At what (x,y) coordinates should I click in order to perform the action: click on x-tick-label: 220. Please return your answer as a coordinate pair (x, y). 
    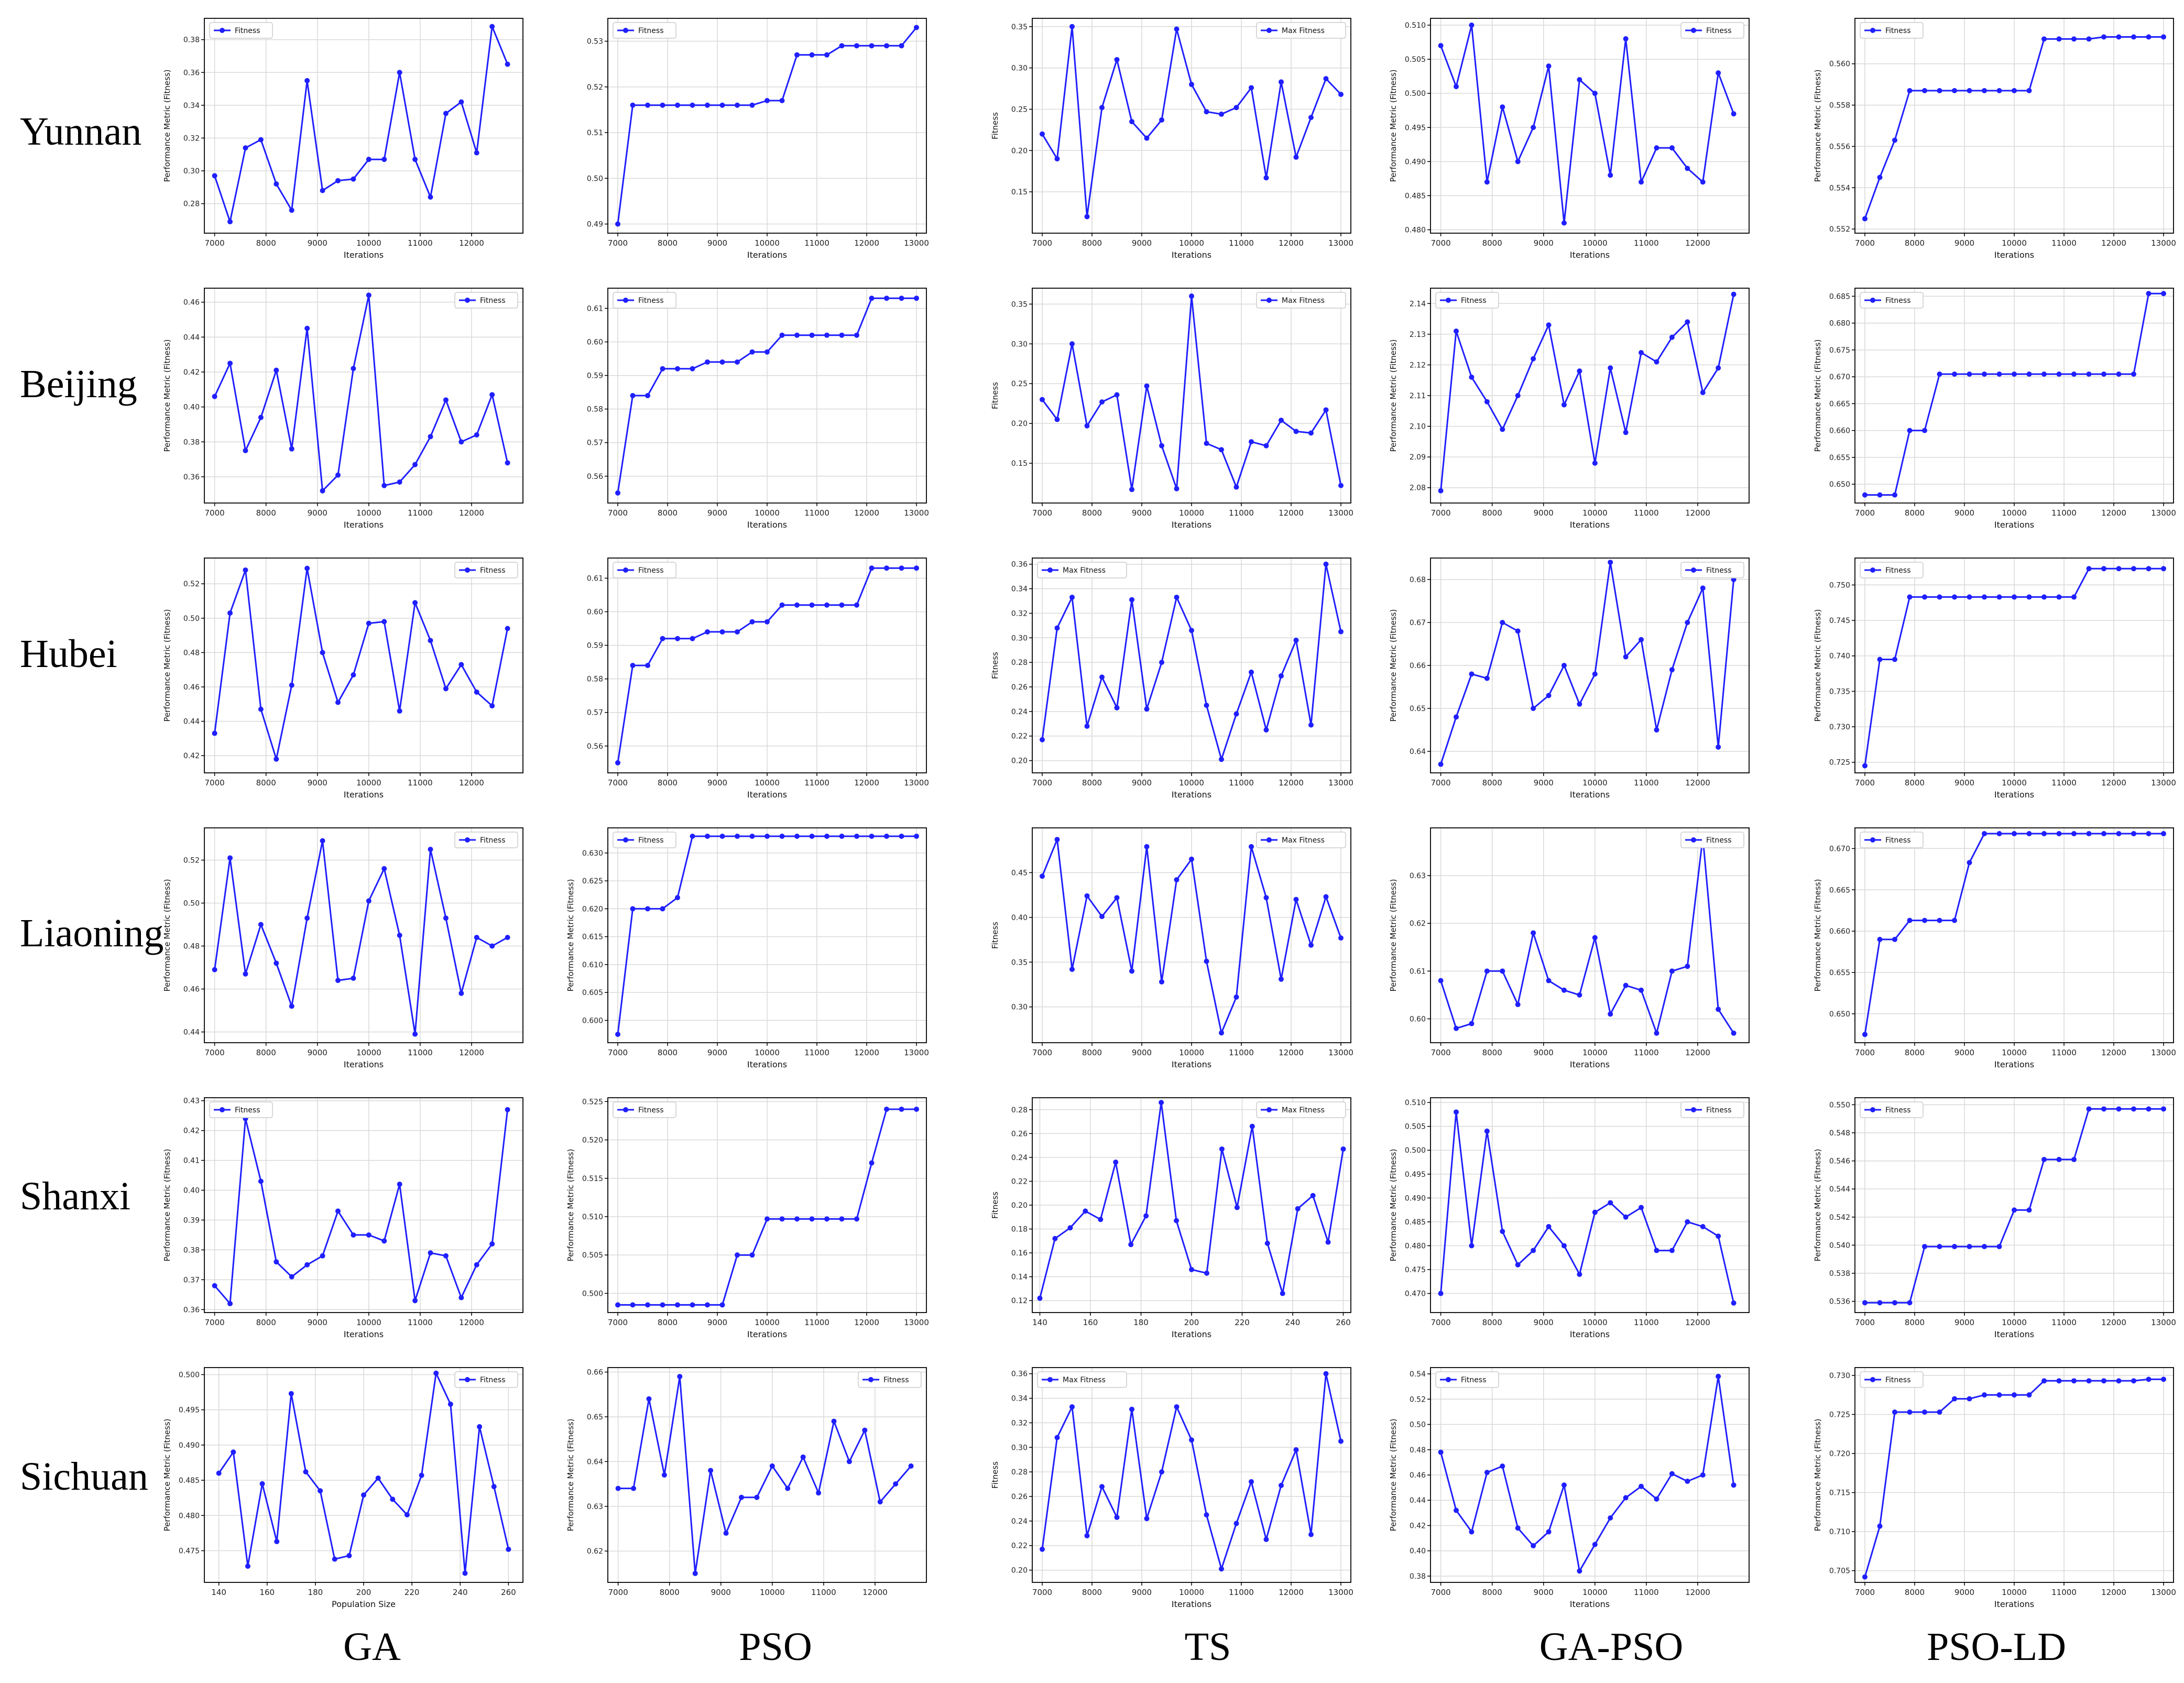
    Looking at the image, I should click on (412, 1593).